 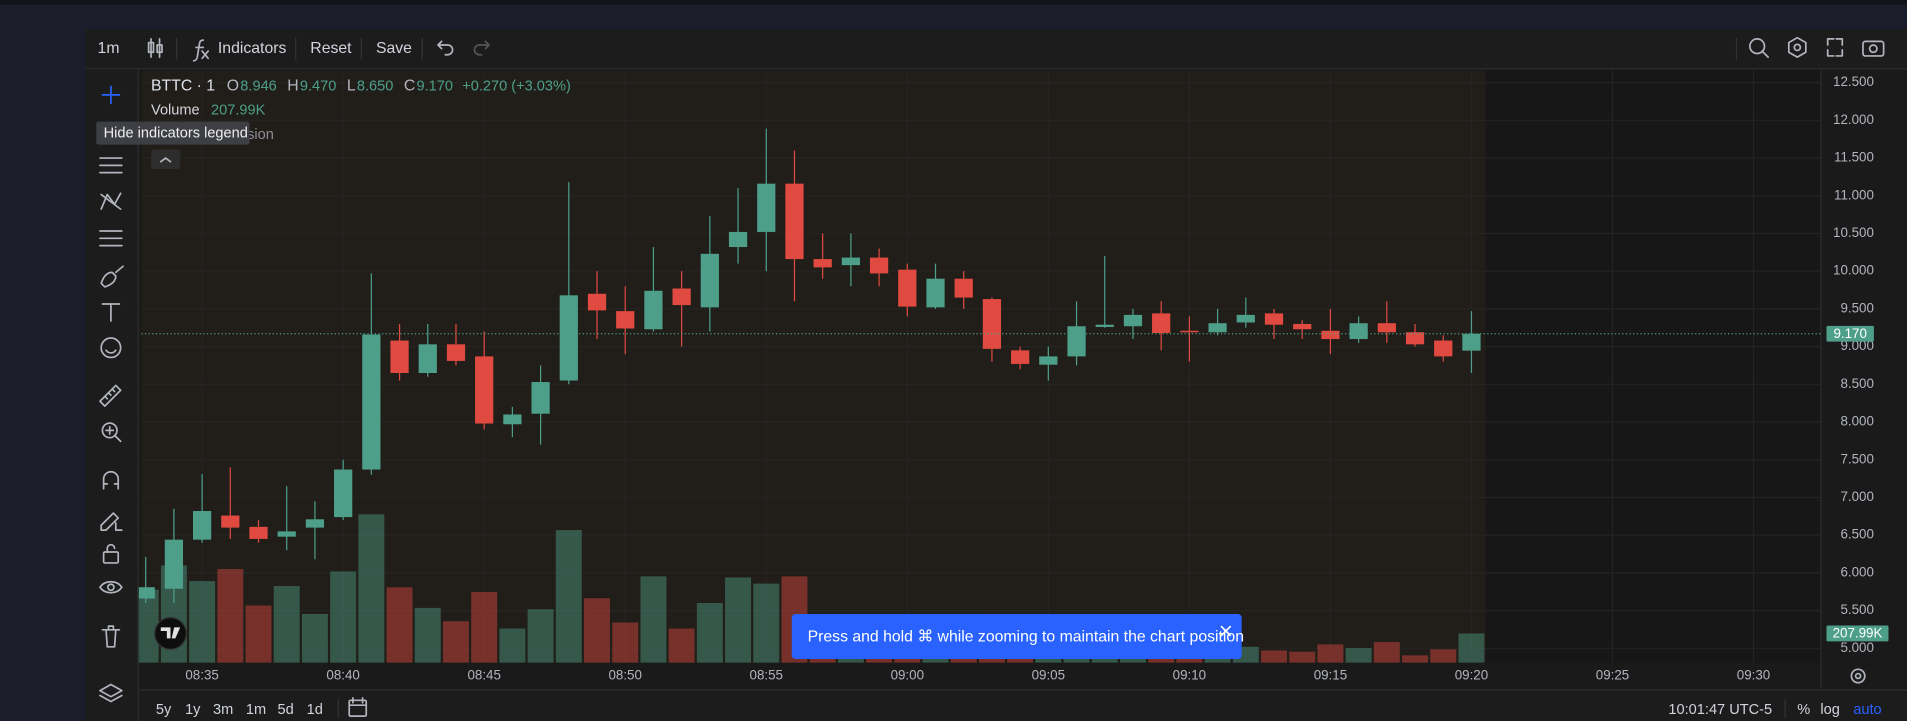 I want to click on x-tick-label: 09:10, so click(x=1189, y=675).